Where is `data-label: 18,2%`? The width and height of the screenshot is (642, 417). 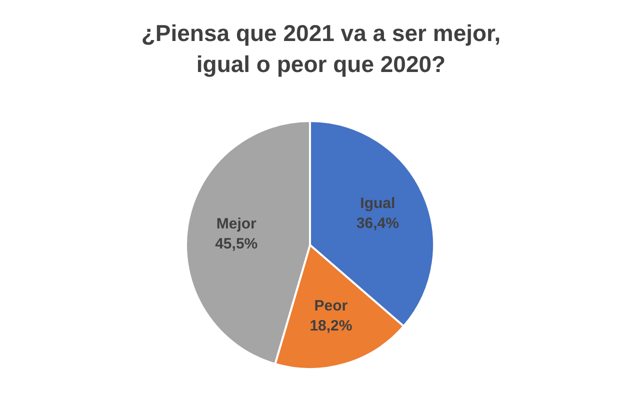 data-label: 18,2% is located at coordinates (331, 326).